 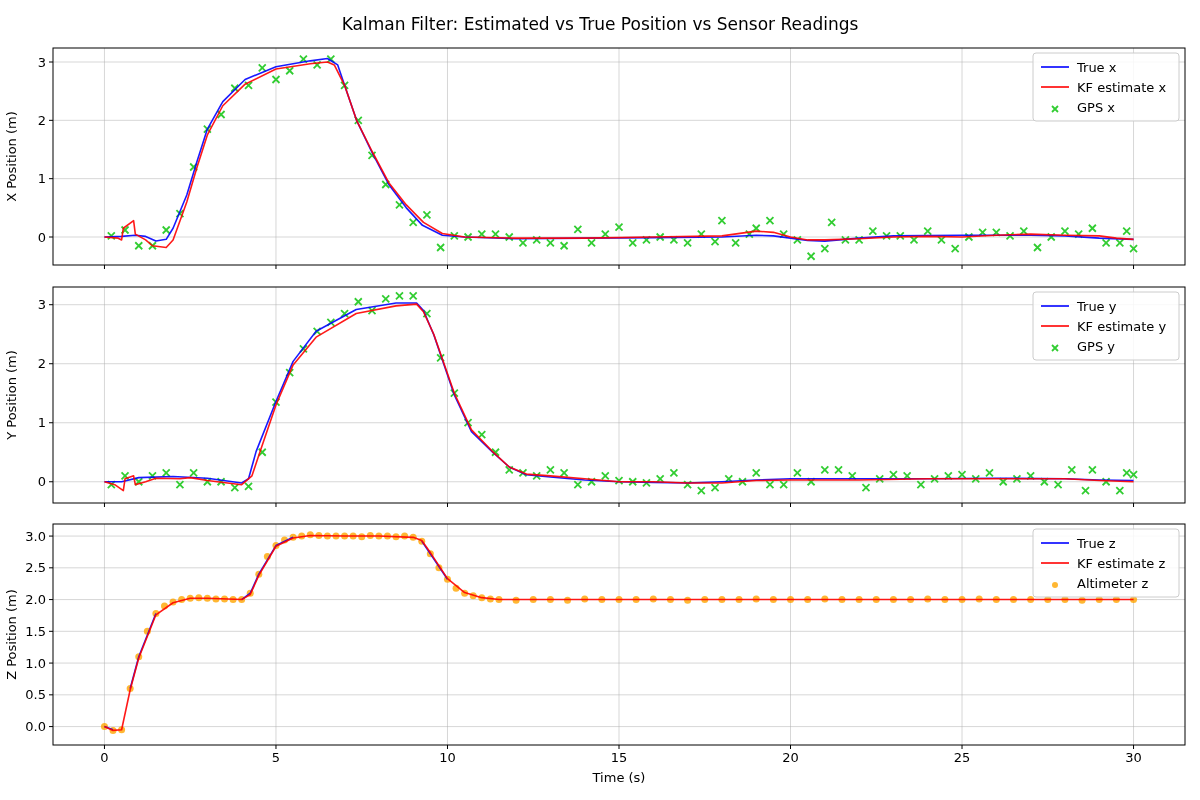 I want to click on legend-label: GPS y, so click(x=1096, y=346).